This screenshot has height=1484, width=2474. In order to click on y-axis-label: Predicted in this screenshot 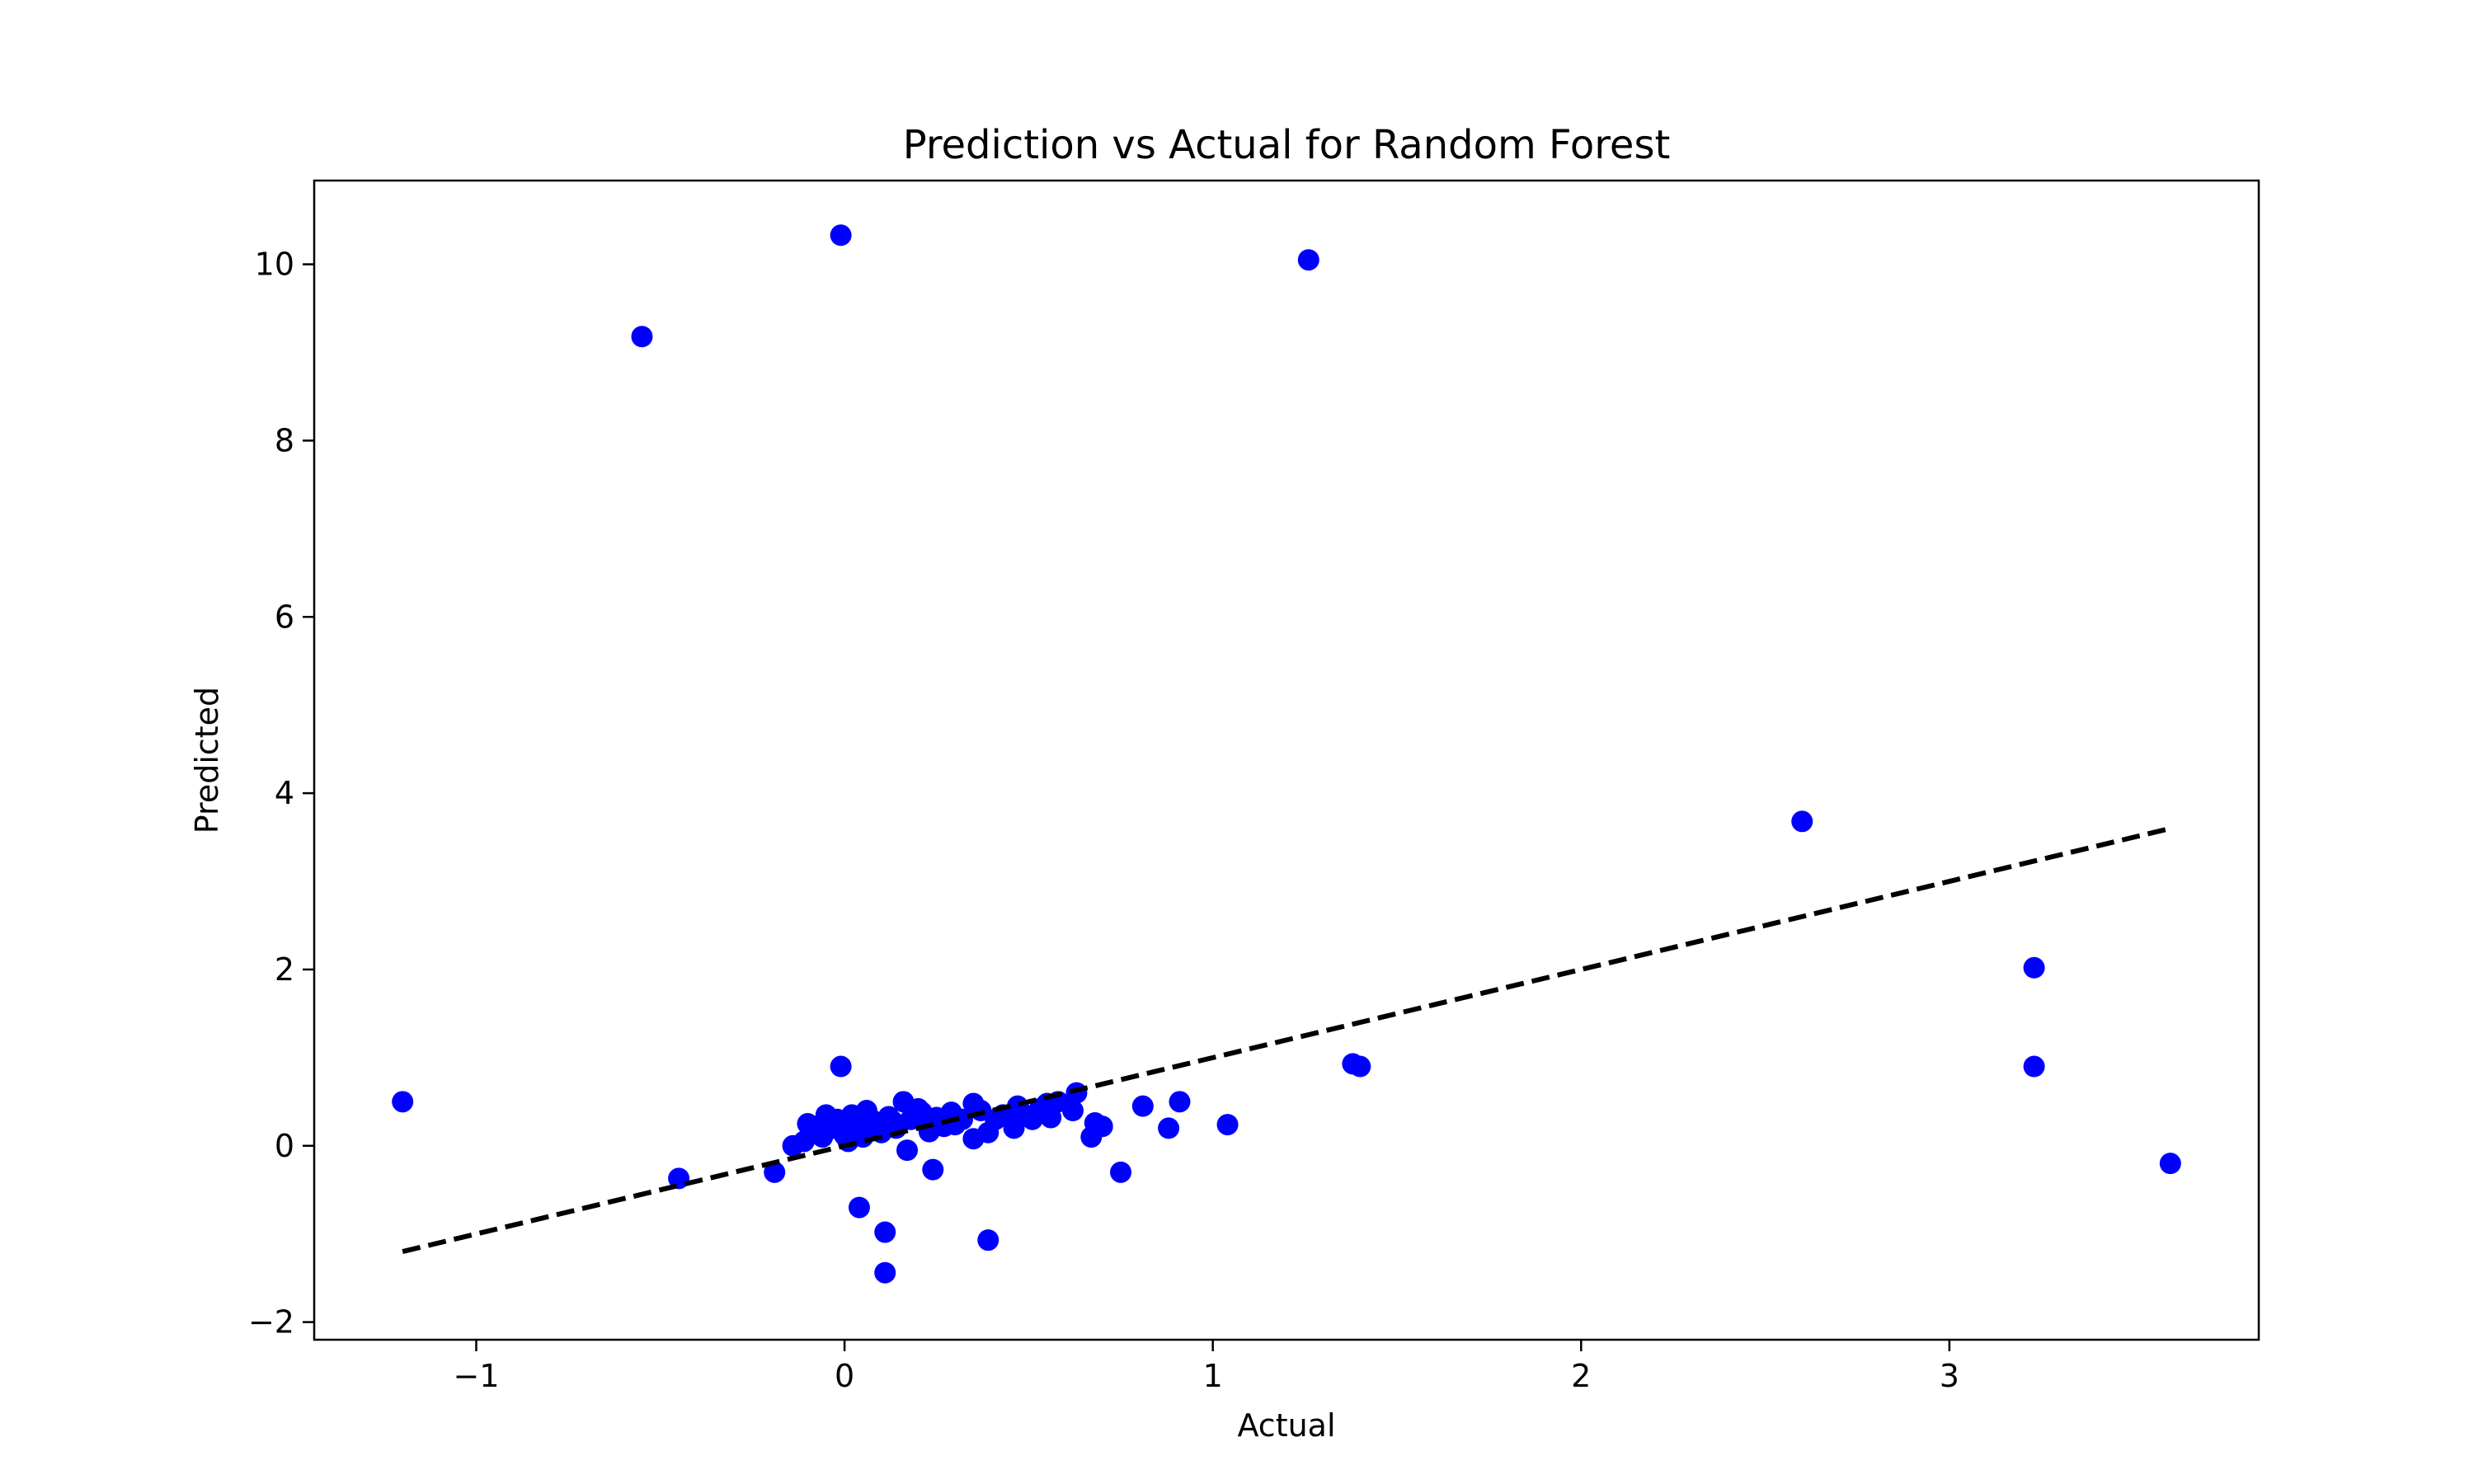, I will do `click(207, 760)`.